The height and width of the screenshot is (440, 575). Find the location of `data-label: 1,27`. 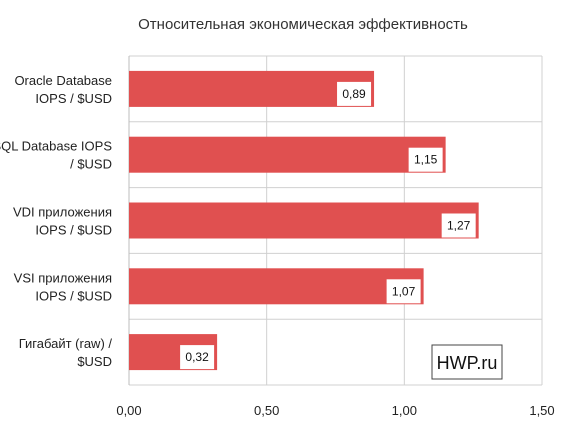

data-label: 1,27 is located at coordinates (459, 226).